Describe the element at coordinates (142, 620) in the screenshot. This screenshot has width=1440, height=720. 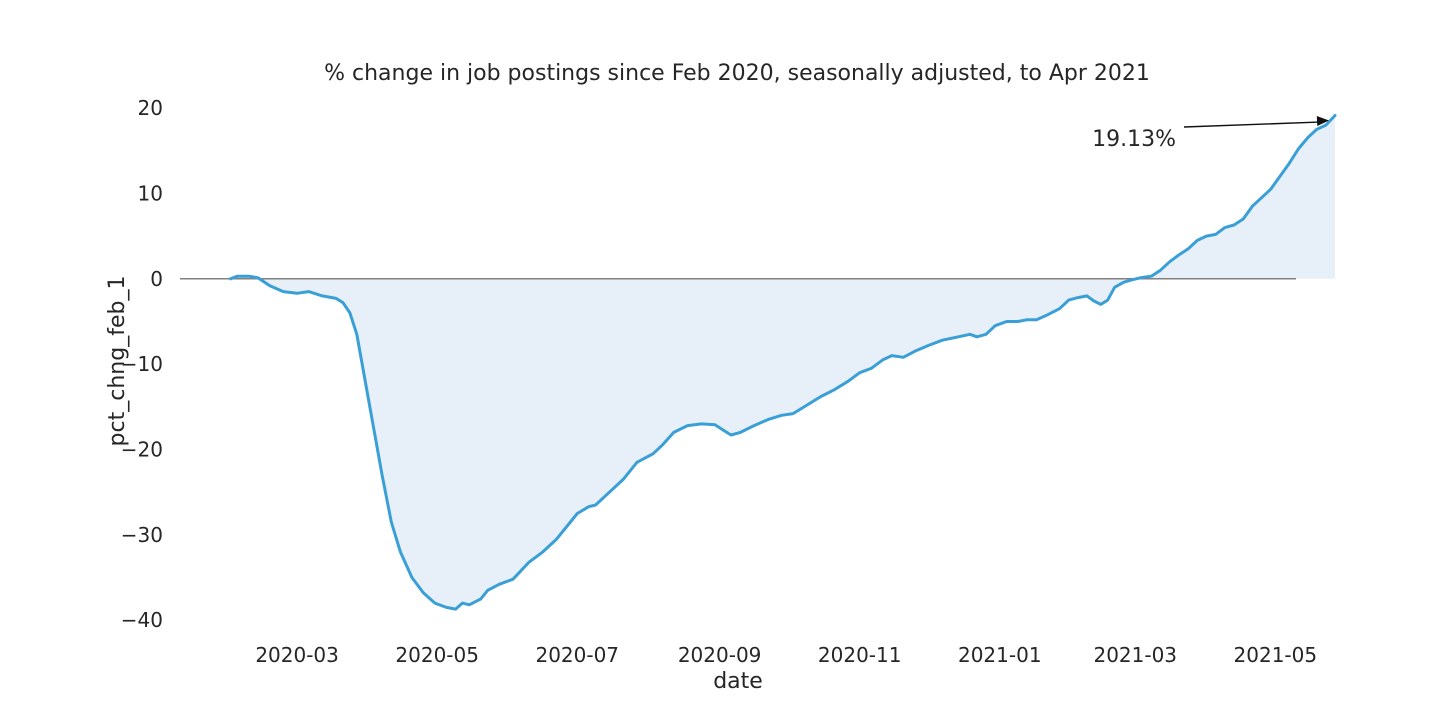
I see `y-tick-label: −40` at that location.